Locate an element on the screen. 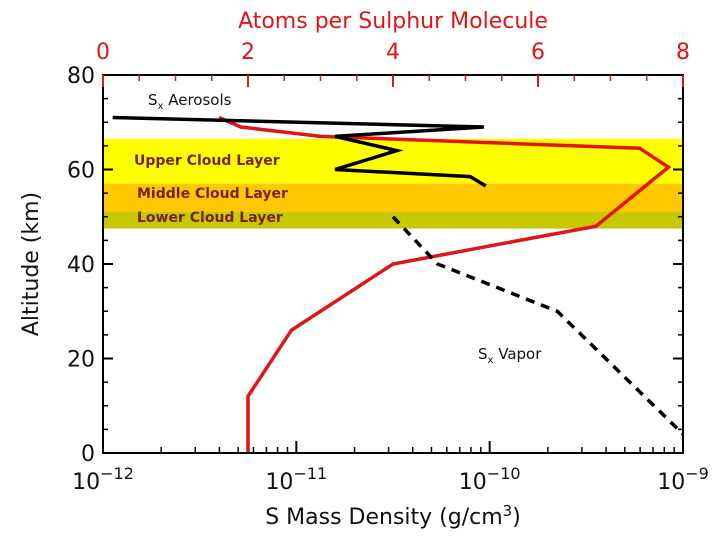 This screenshot has width=720, height=537. y-tick-label: 0 is located at coordinates (88, 454).